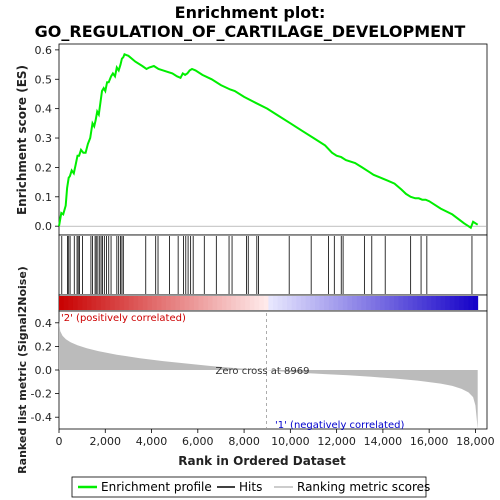 The width and height of the screenshot is (500, 500). What do you see at coordinates (44, 167) in the screenshot?
I see `es-y-tick-label: 0.2` at bounding box center [44, 167].